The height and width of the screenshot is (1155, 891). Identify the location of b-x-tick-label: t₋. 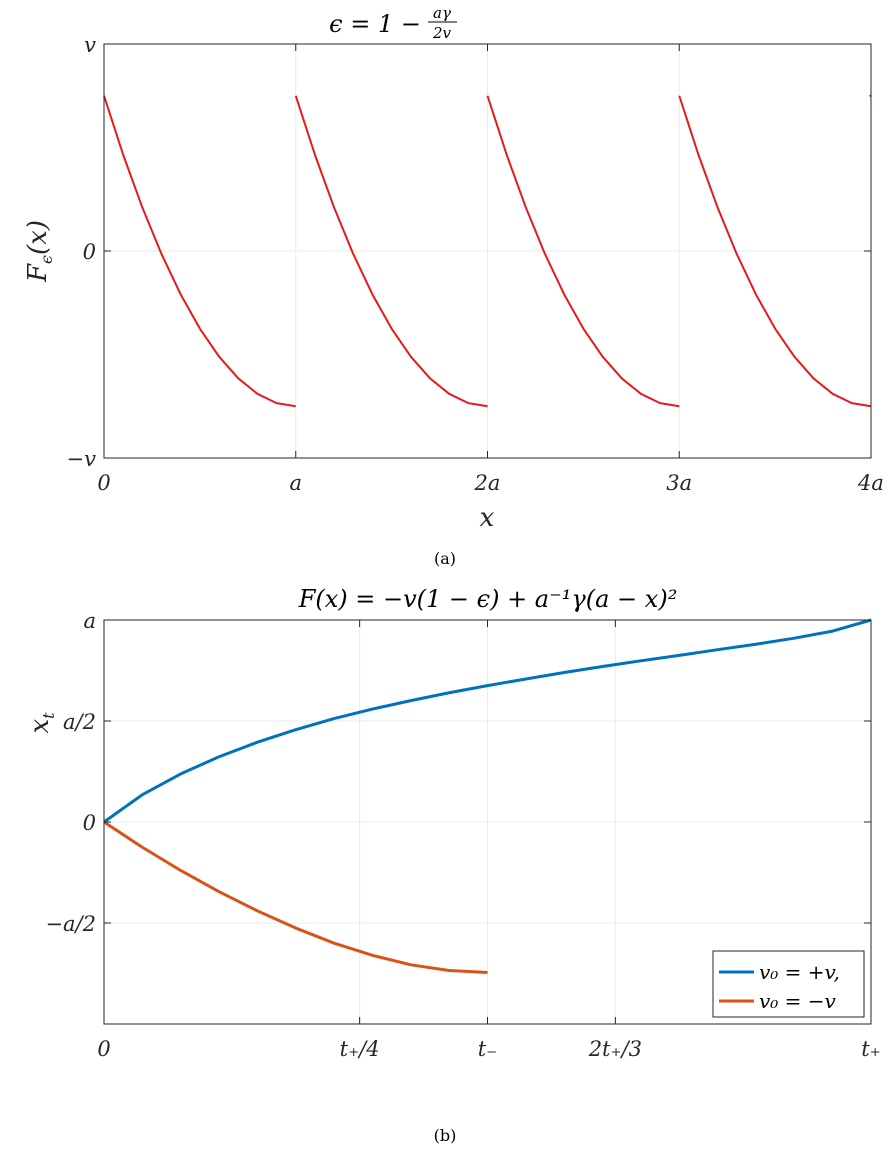
(488, 1049).